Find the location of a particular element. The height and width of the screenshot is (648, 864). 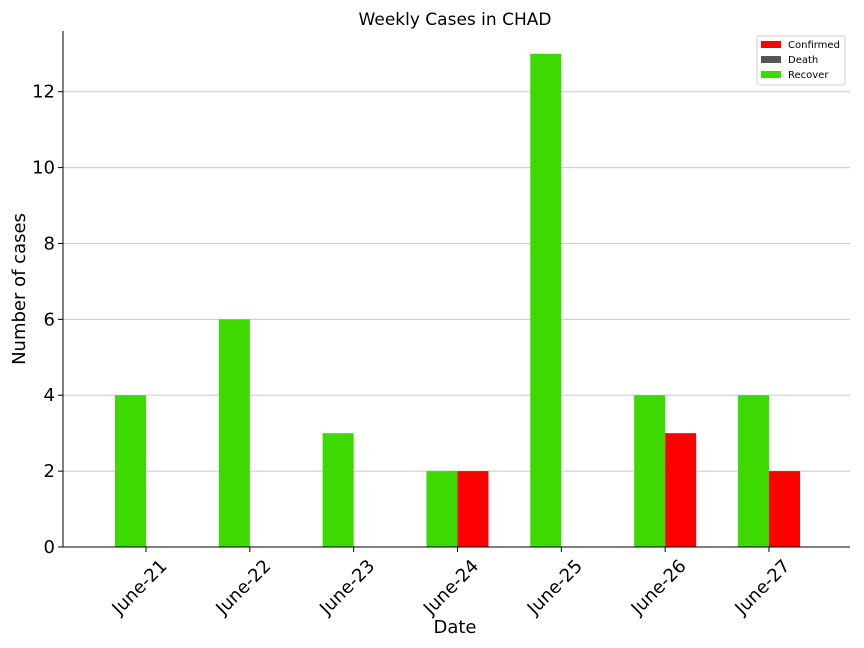

y-tick-label: 6 is located at coordinates (49, 319).